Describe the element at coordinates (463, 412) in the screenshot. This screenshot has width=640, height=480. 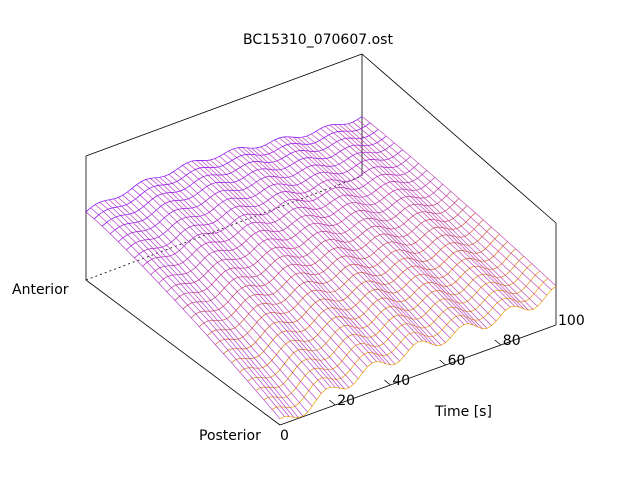
I see `x-axis-label: Time [s]` at that location.